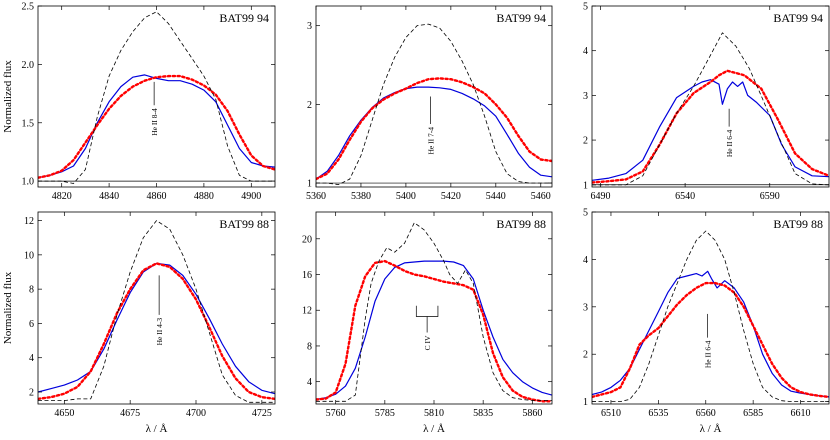  I want to click on x-tick-label: 4880, so click(204, 196).